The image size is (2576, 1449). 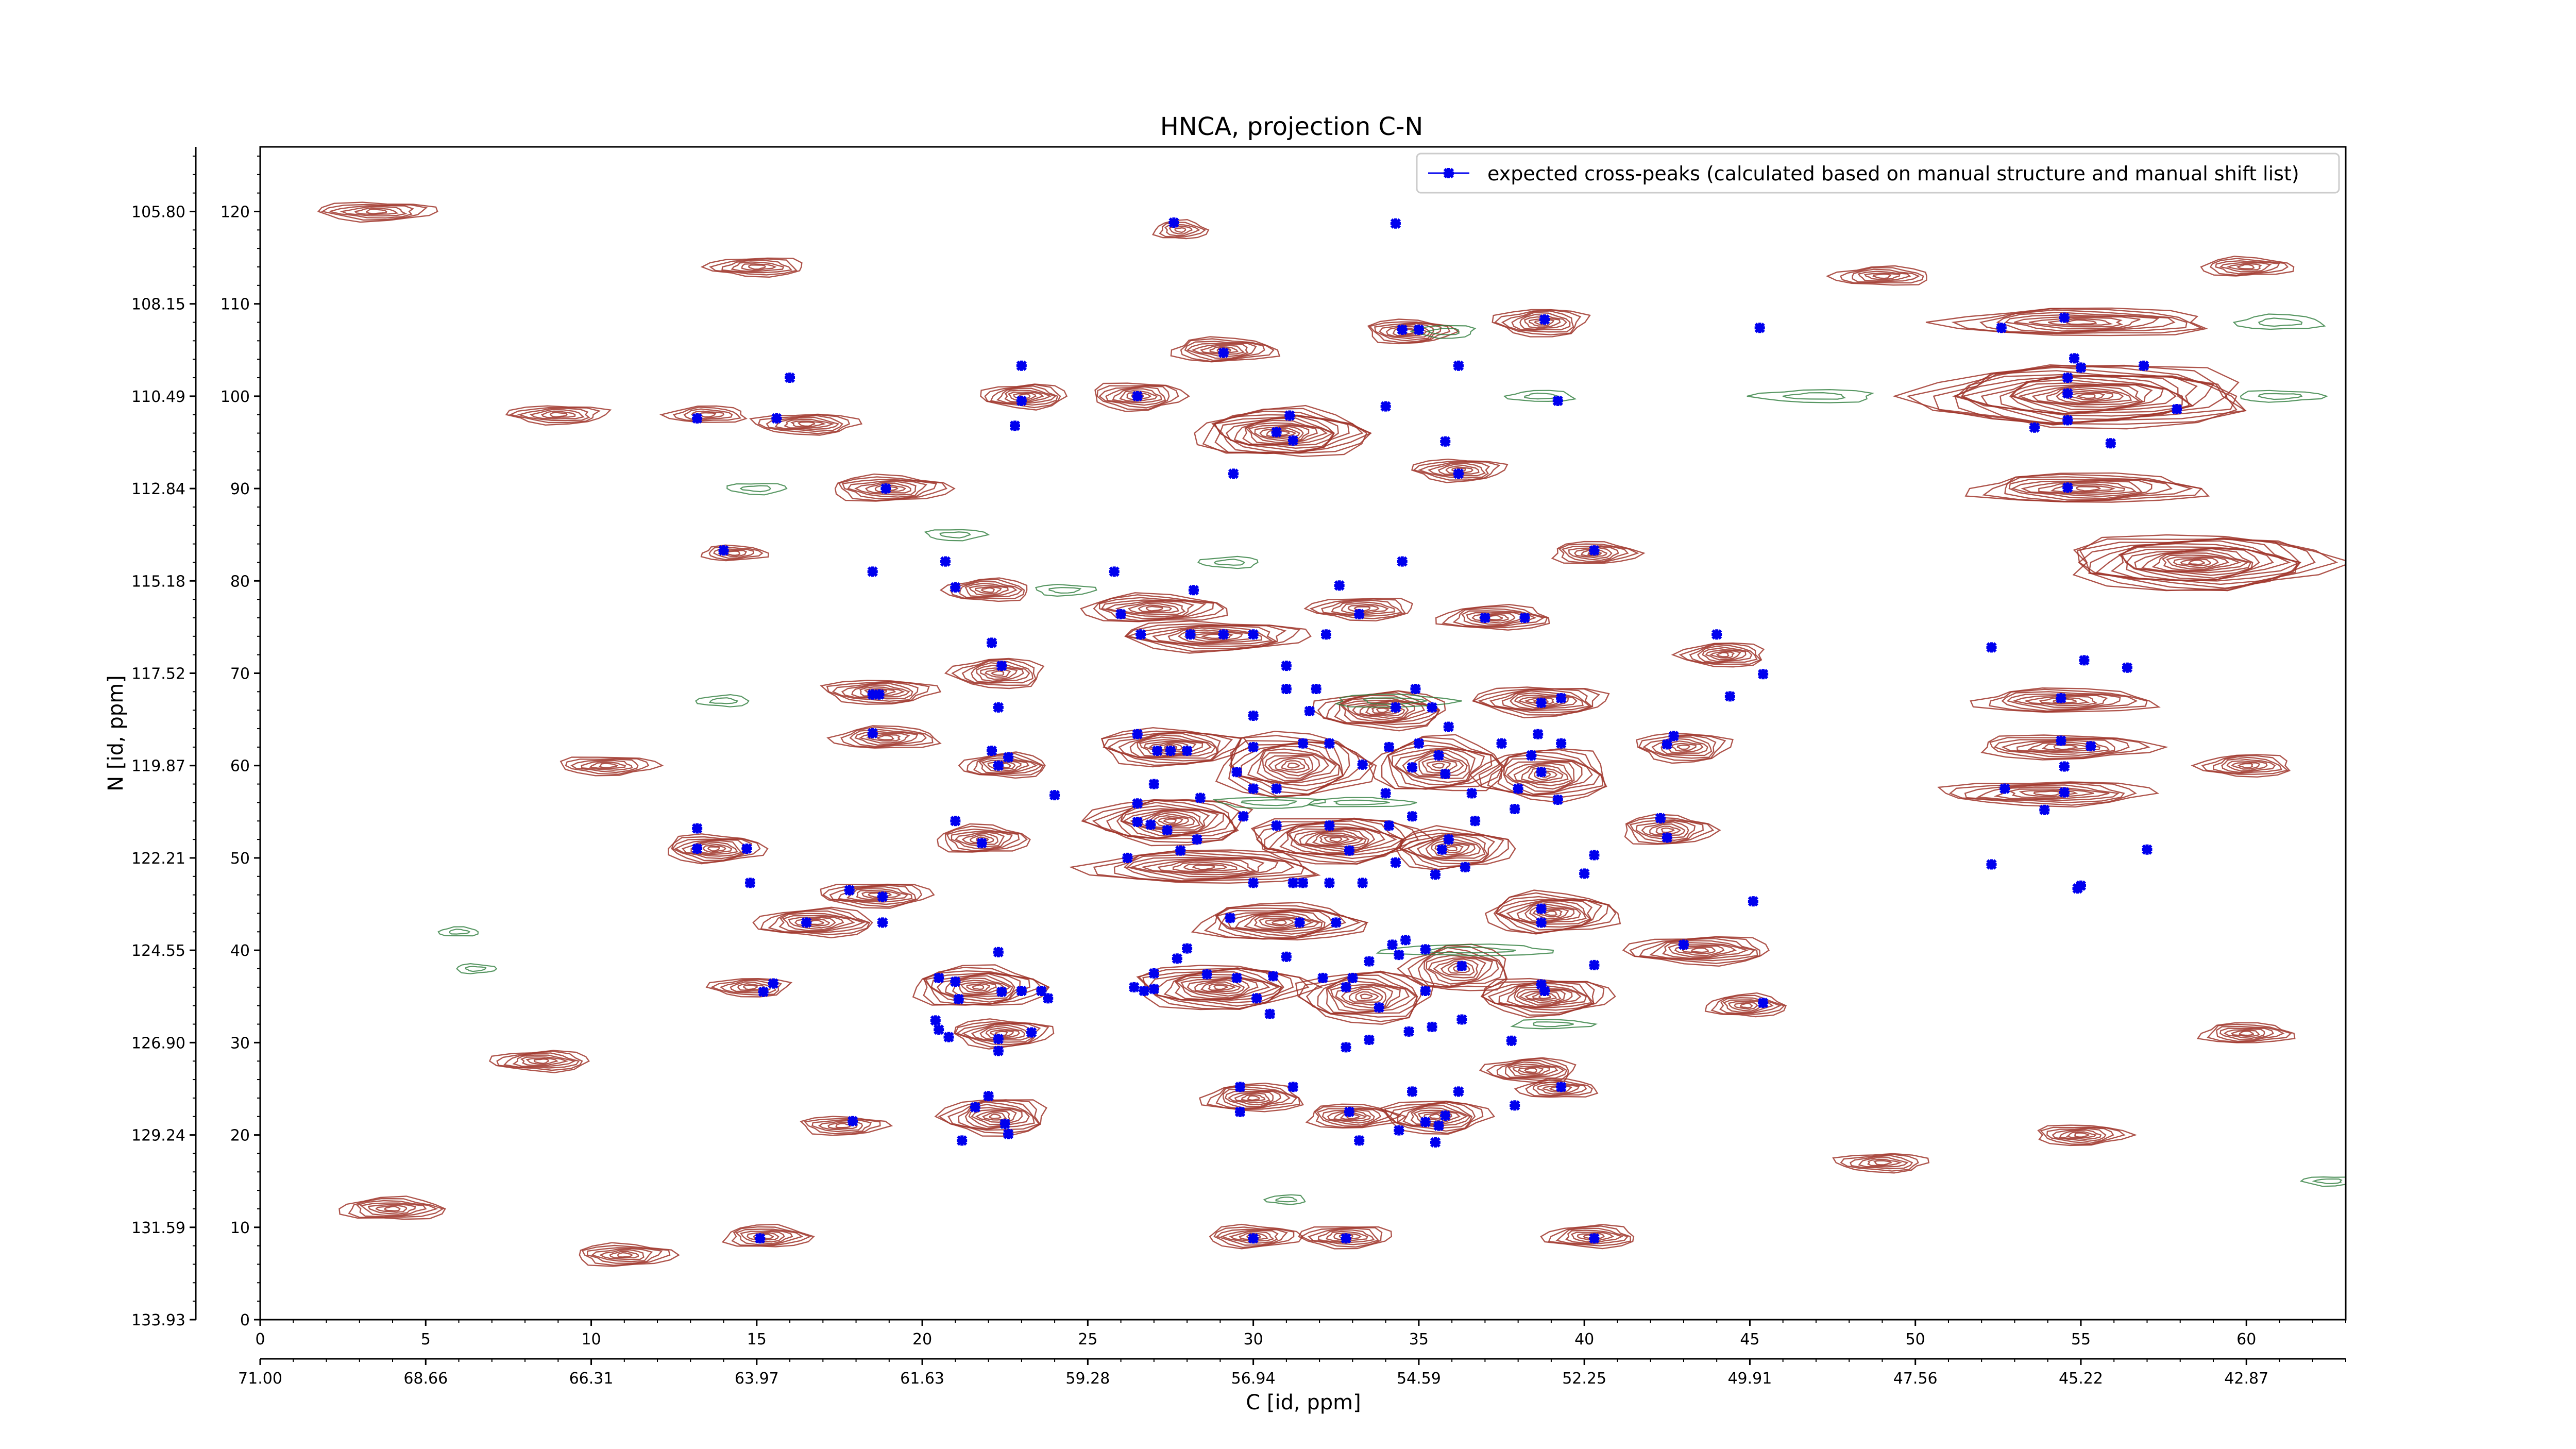 I want to click on x-tick-label: 50, so click(x=1915, y=1339).